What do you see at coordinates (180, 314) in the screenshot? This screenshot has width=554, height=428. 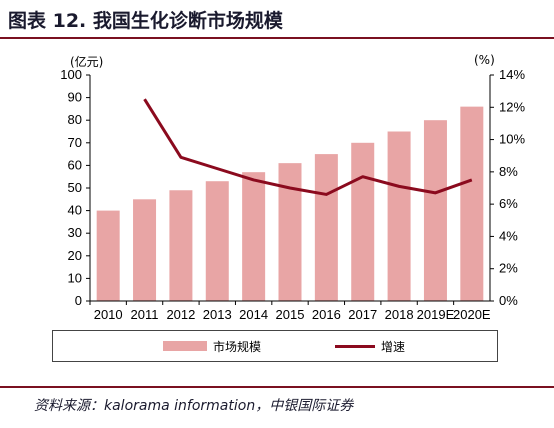 I see `x-tick-label: 2012` at bounding box center [180, 314].